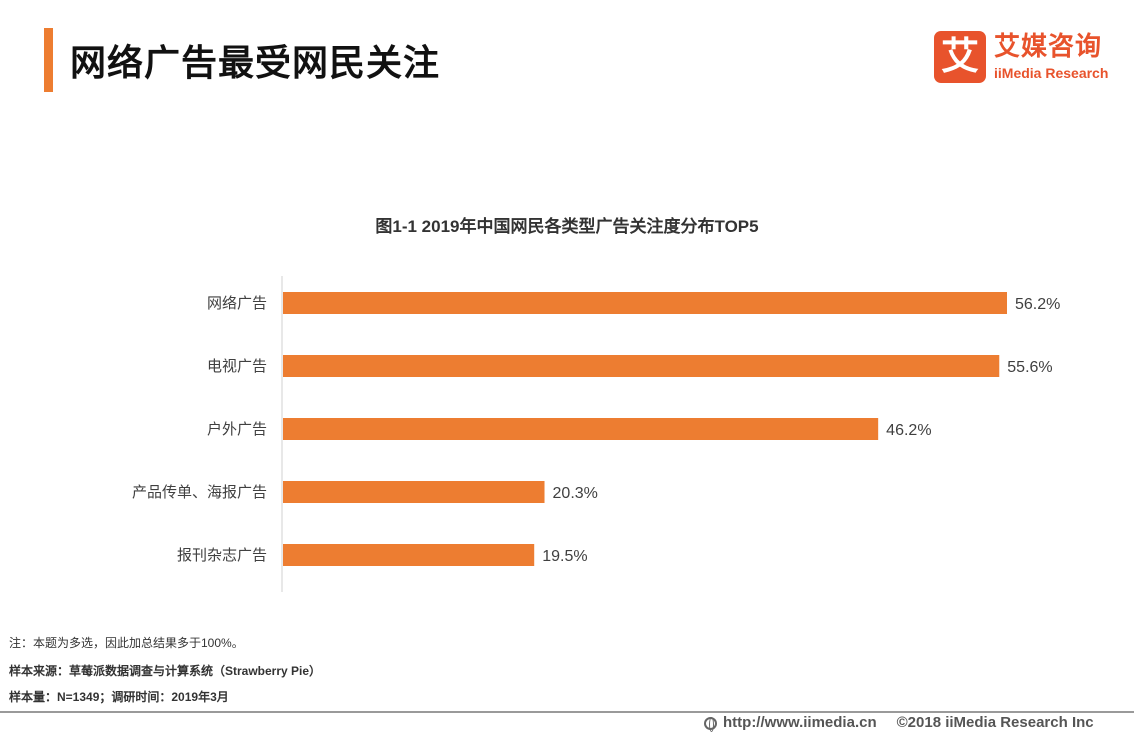 The width and height of the screenshot is (1134, 737). What do you see at coordinates (1037, 304) in the screenshot?
I see `data-label: 56.2%` at bounding box center [1037, 304].